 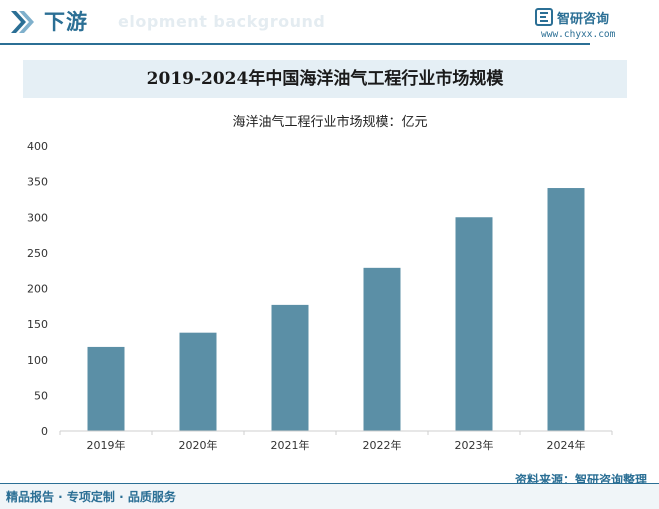 What do you see at coordinates (382, 445) in the screenshot?
I see `x-tick-label: 2022年` at bounding box center [382, 445].